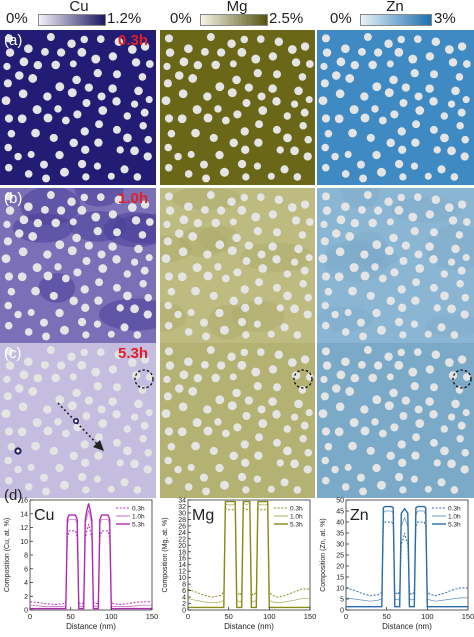 This screenshot has height=637, width=474. Describe the element at coordinates (407, 626) in the screenshot. I see `x-axis-label: Distance (nm)` at that location.